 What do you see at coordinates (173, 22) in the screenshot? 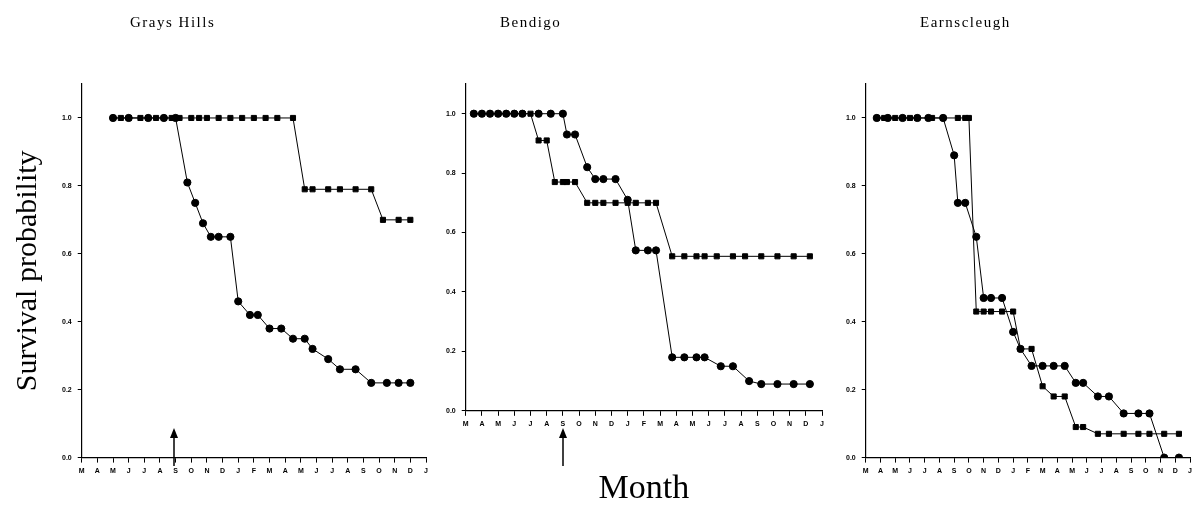
I see `chart-title: Grays Hills` at bounding box center [173, 22].